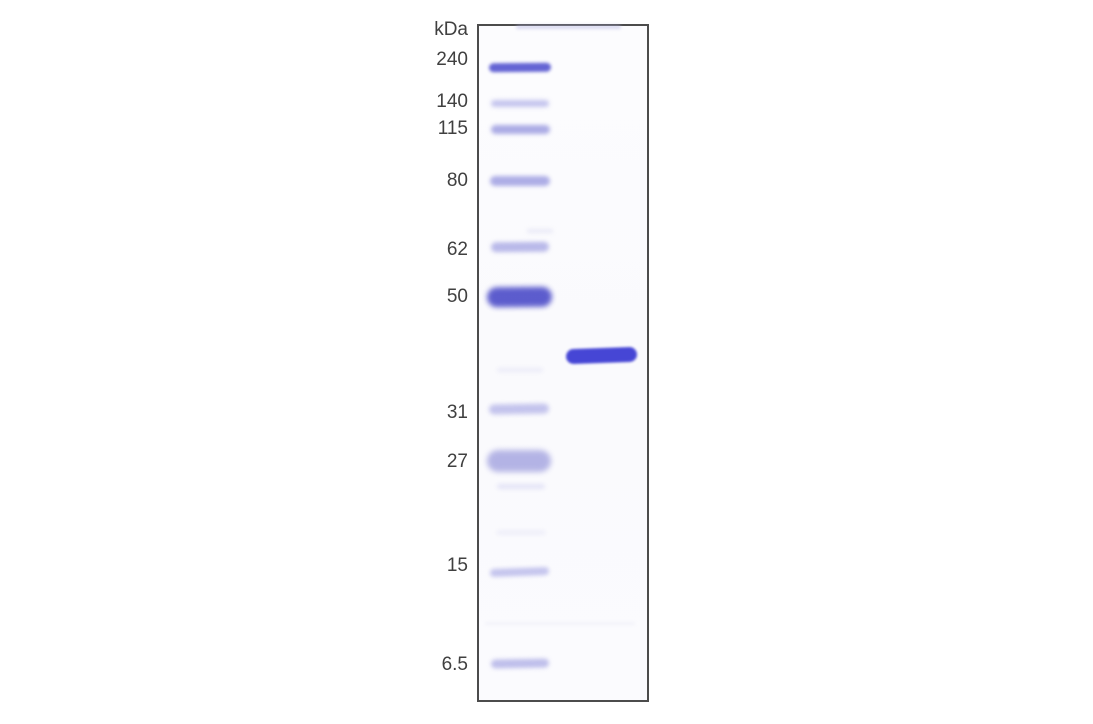  Describe the element at coordinates (457, 296) in the screenshot. I see `marker-label-50: 50` at that location.